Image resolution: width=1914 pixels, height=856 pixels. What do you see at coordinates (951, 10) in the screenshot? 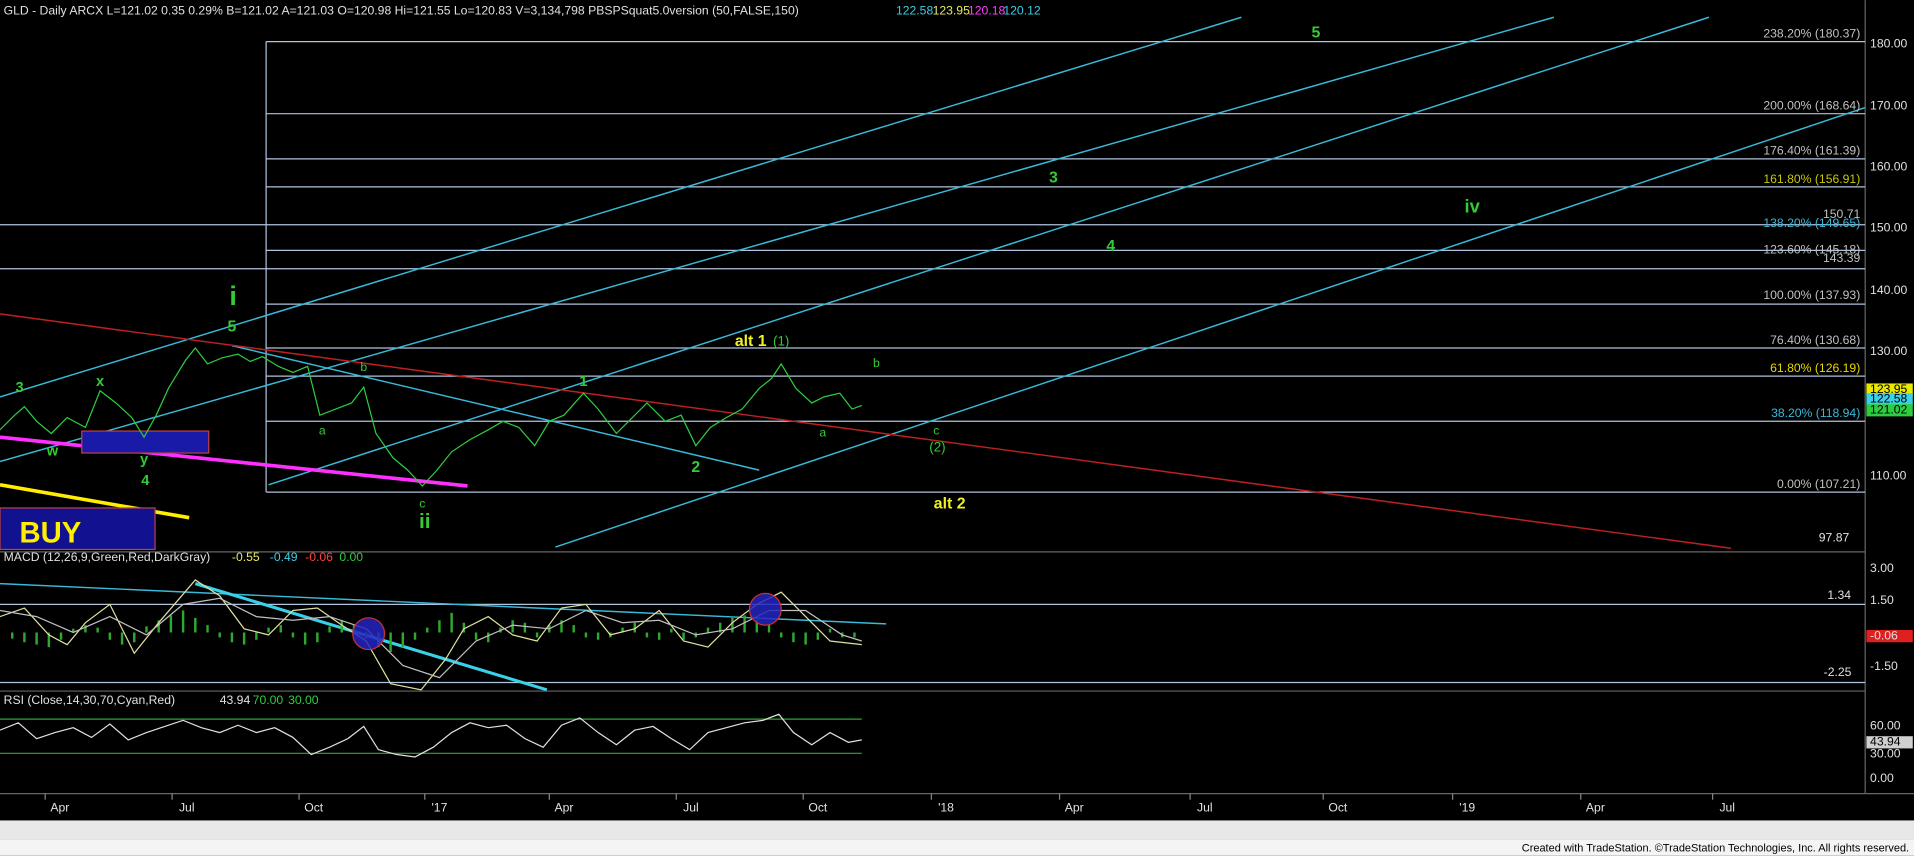
I see `indicator-value: 123.95` at bounding box center [951, 10].